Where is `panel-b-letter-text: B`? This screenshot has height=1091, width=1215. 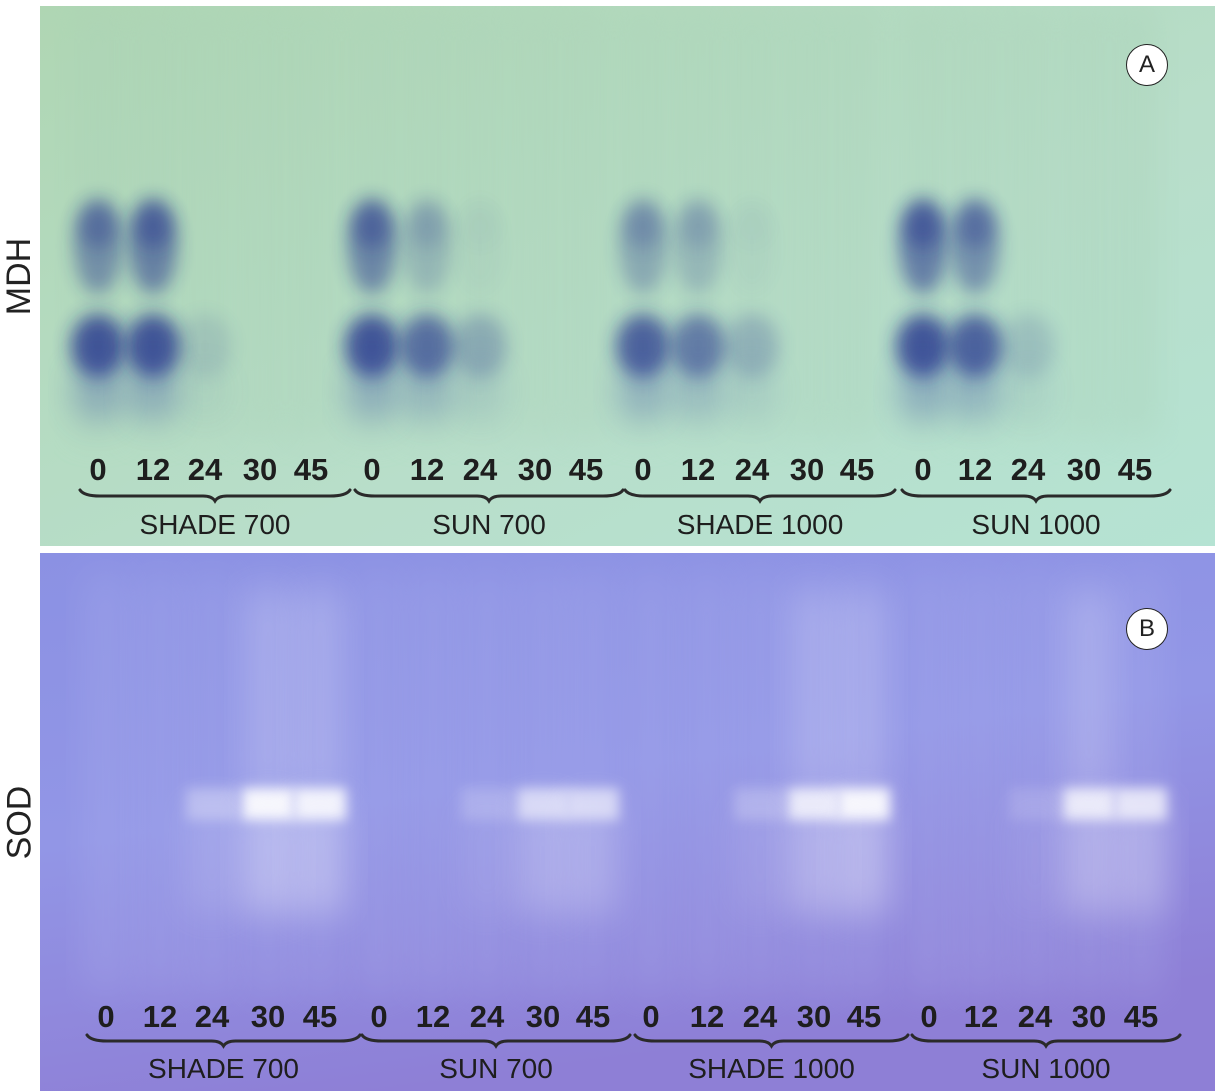
panel-b-letter-text: B is located at coordinates (1146, 628).